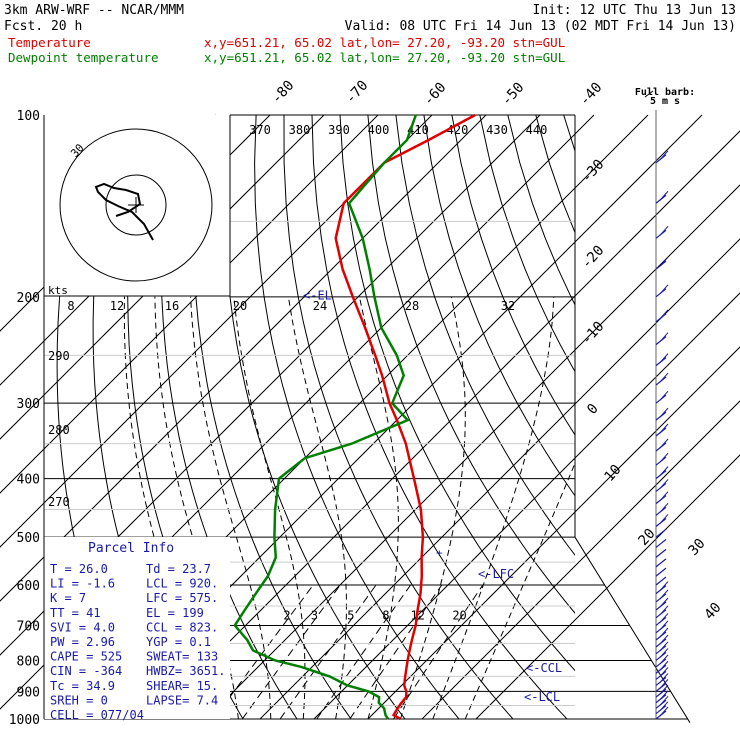 This screenshot has width=740, height=740. Describe the element at coordinates (97, 715) in the screenshot. I see `parcel-info-value: CELL = 077/04` at that location.